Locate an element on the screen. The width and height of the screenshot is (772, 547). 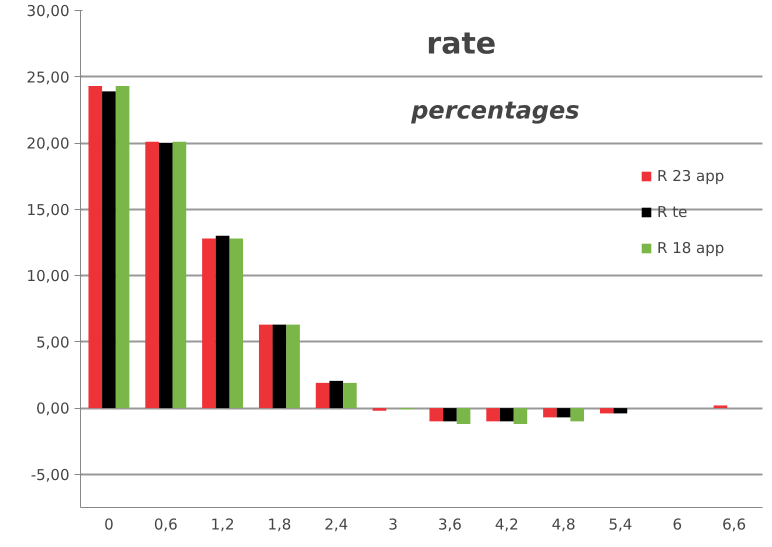
x-tick-label: 0,6 is located at coordinates (166, 525).